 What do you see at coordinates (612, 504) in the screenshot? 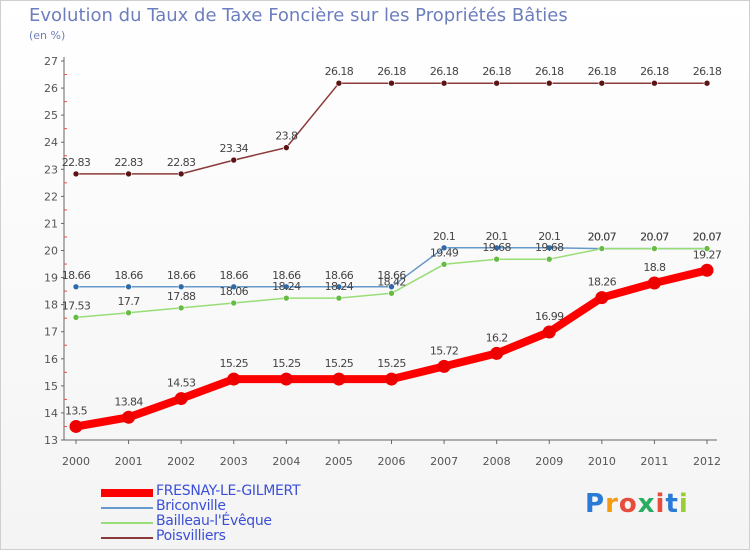
I see `logo-letter: r` at bounding box center [612, 504].